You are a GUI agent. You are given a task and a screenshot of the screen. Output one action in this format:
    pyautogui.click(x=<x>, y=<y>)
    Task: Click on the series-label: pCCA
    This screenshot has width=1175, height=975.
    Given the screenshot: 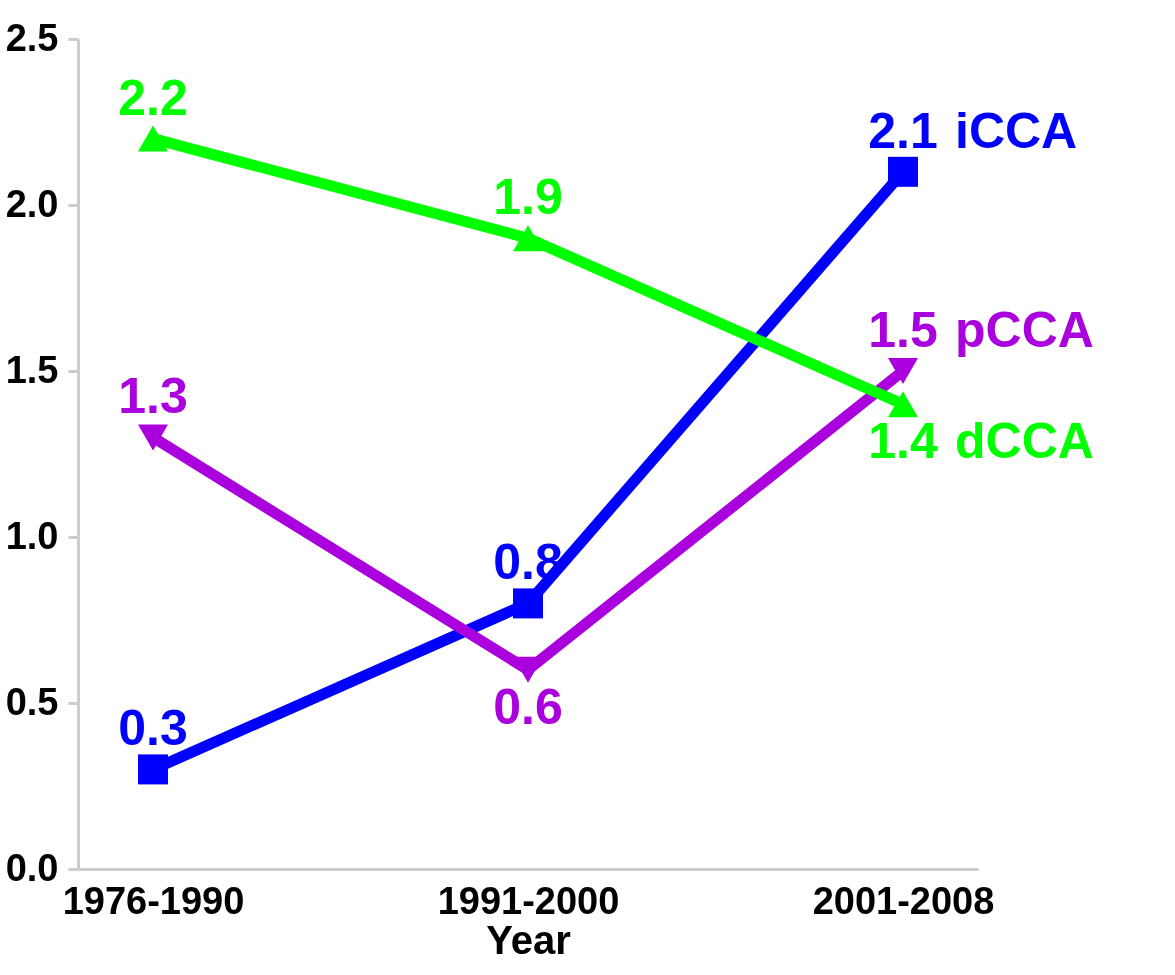 What is the action you would take?
    pyautogui.click(x=1024, y=330)
    